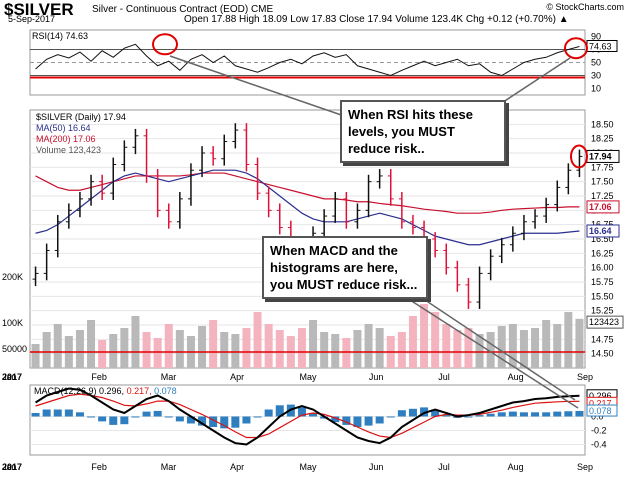 The height and width of the screenshot is (486, 630). Describe the element at coordinates (576, 48) in the screenshot. I see `rsi-peak-circle-right` at that location.